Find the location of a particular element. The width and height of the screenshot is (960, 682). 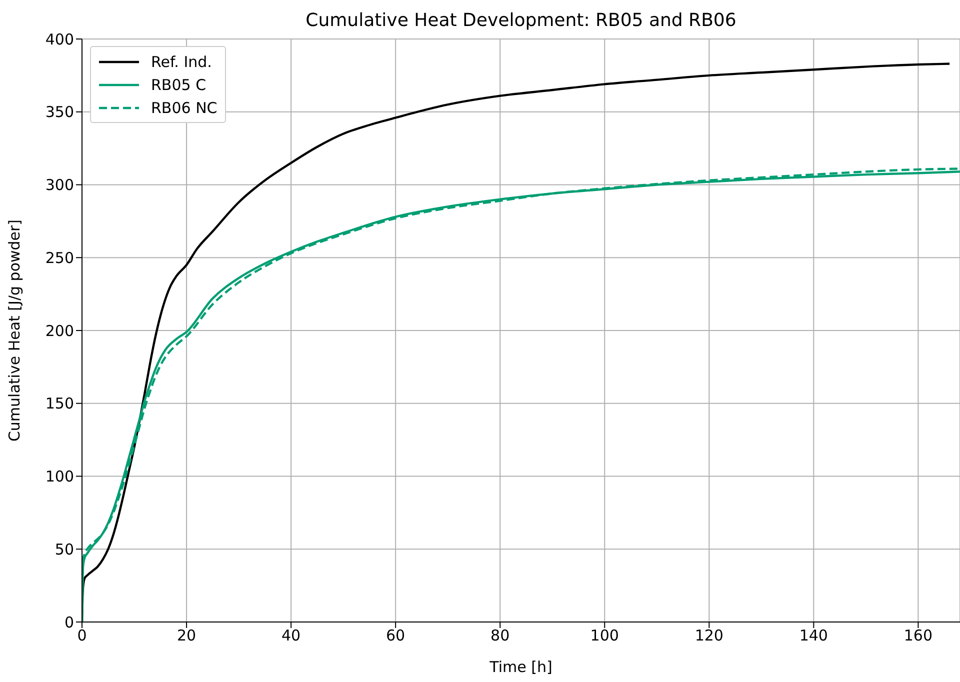

y-tick-label: 200 is located at coordinates (59, 331).